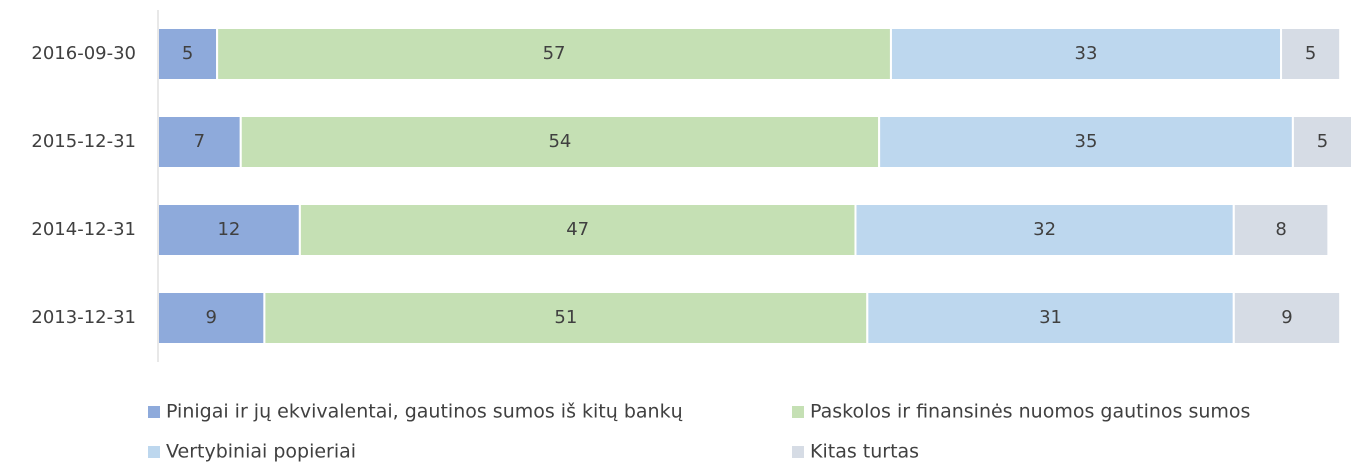 Image resolution: width=1354 pixels, height=466 pixels. I want to click on data-label: 32, so click(1044, 229).